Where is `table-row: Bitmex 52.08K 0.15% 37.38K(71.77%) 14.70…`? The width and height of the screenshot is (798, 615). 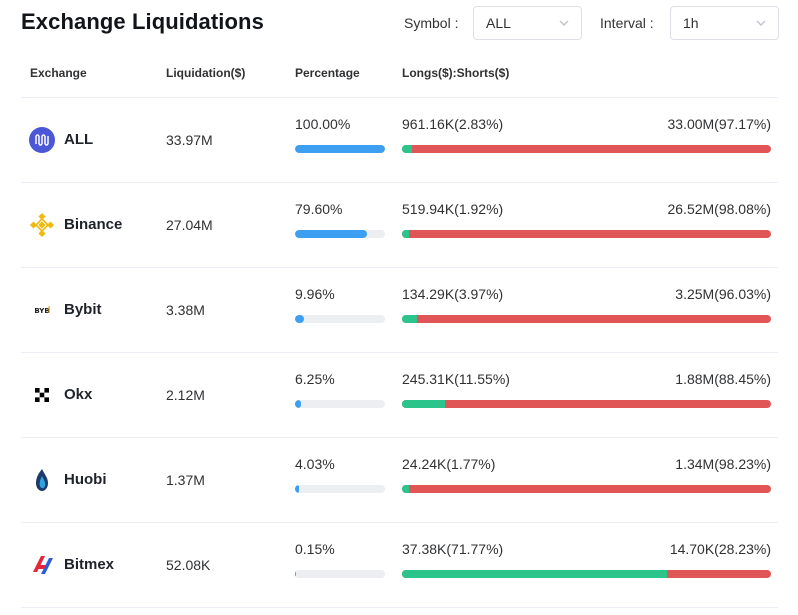 table-row: Bitmex 52.08K 0.15% 37.38K(71.77%) 14.70… is located at coordinates (399, 565).